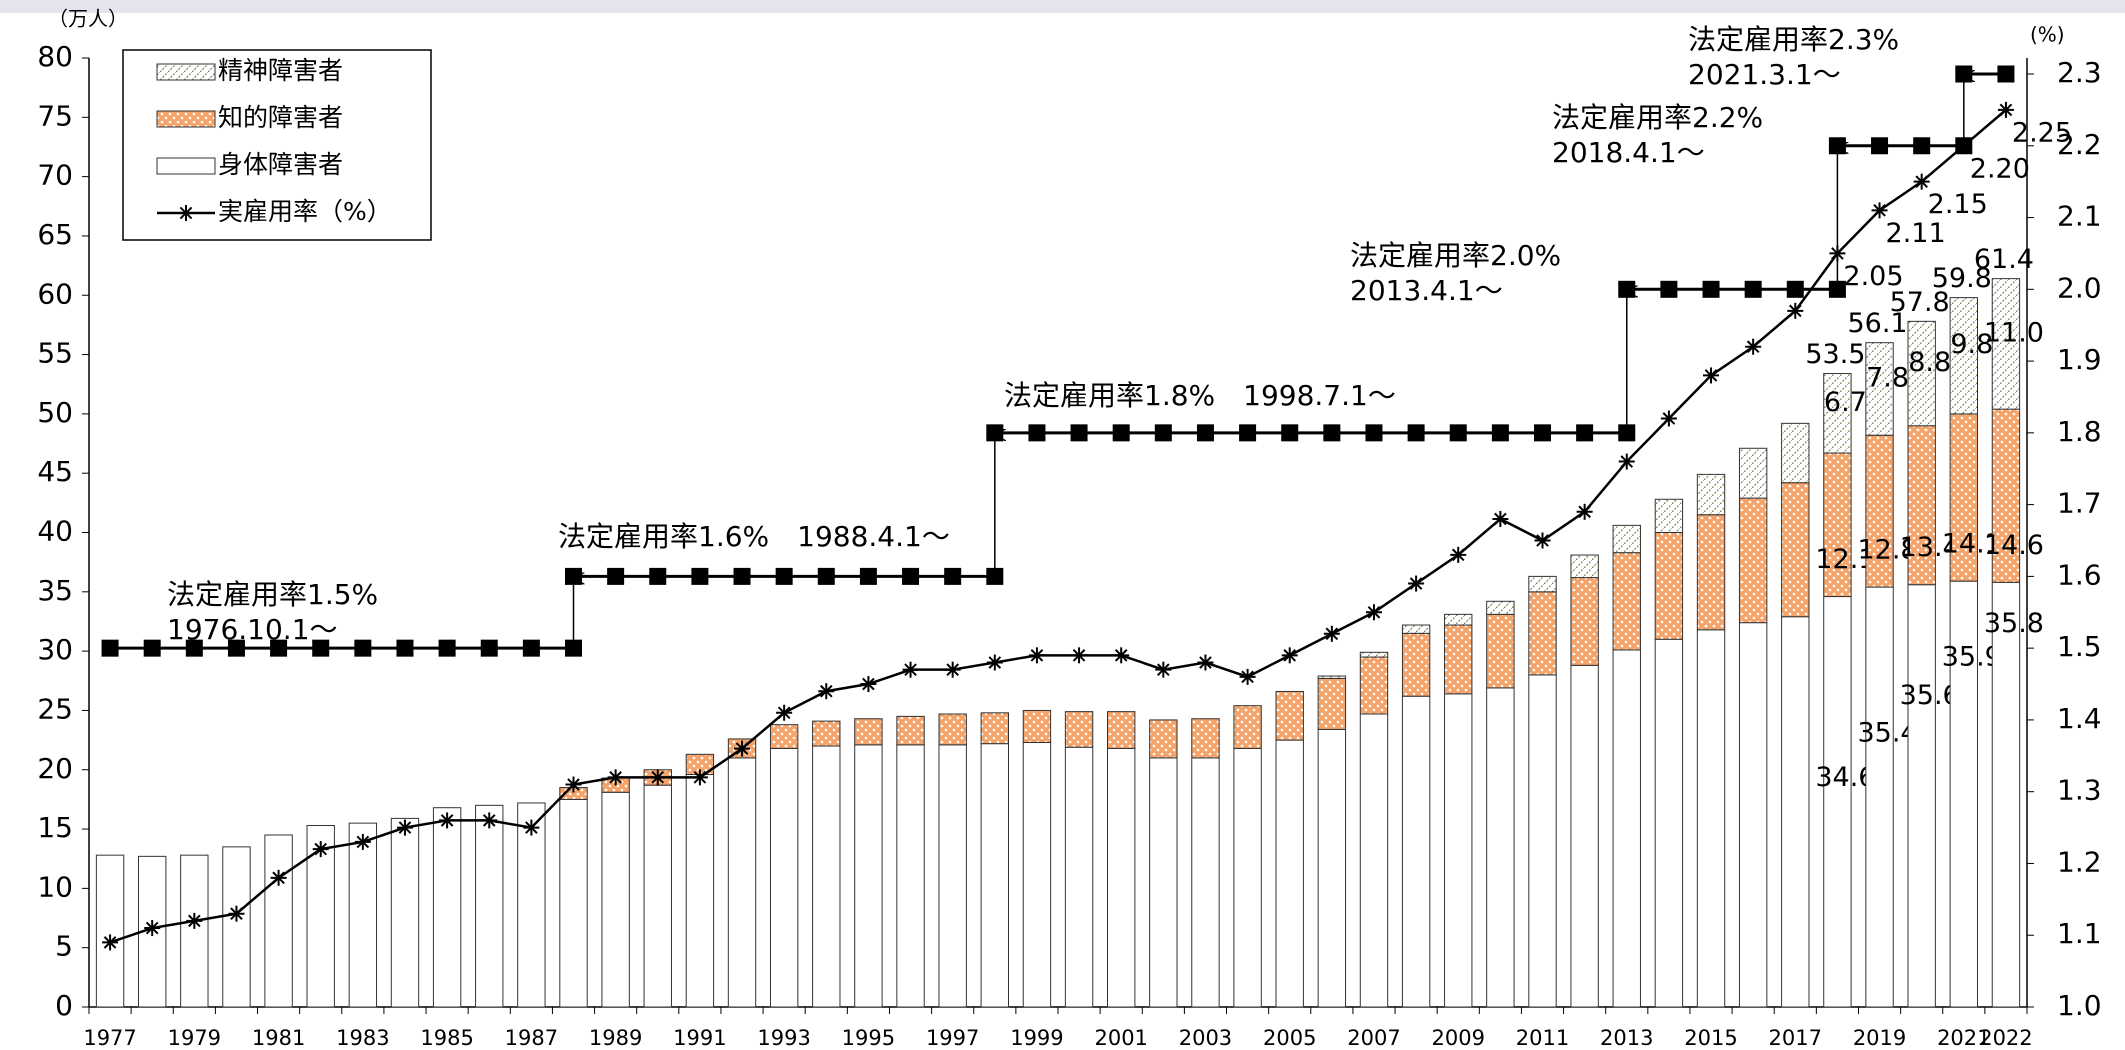  I want to click on y2-tick-label: 1.4, so click(2079, 718).